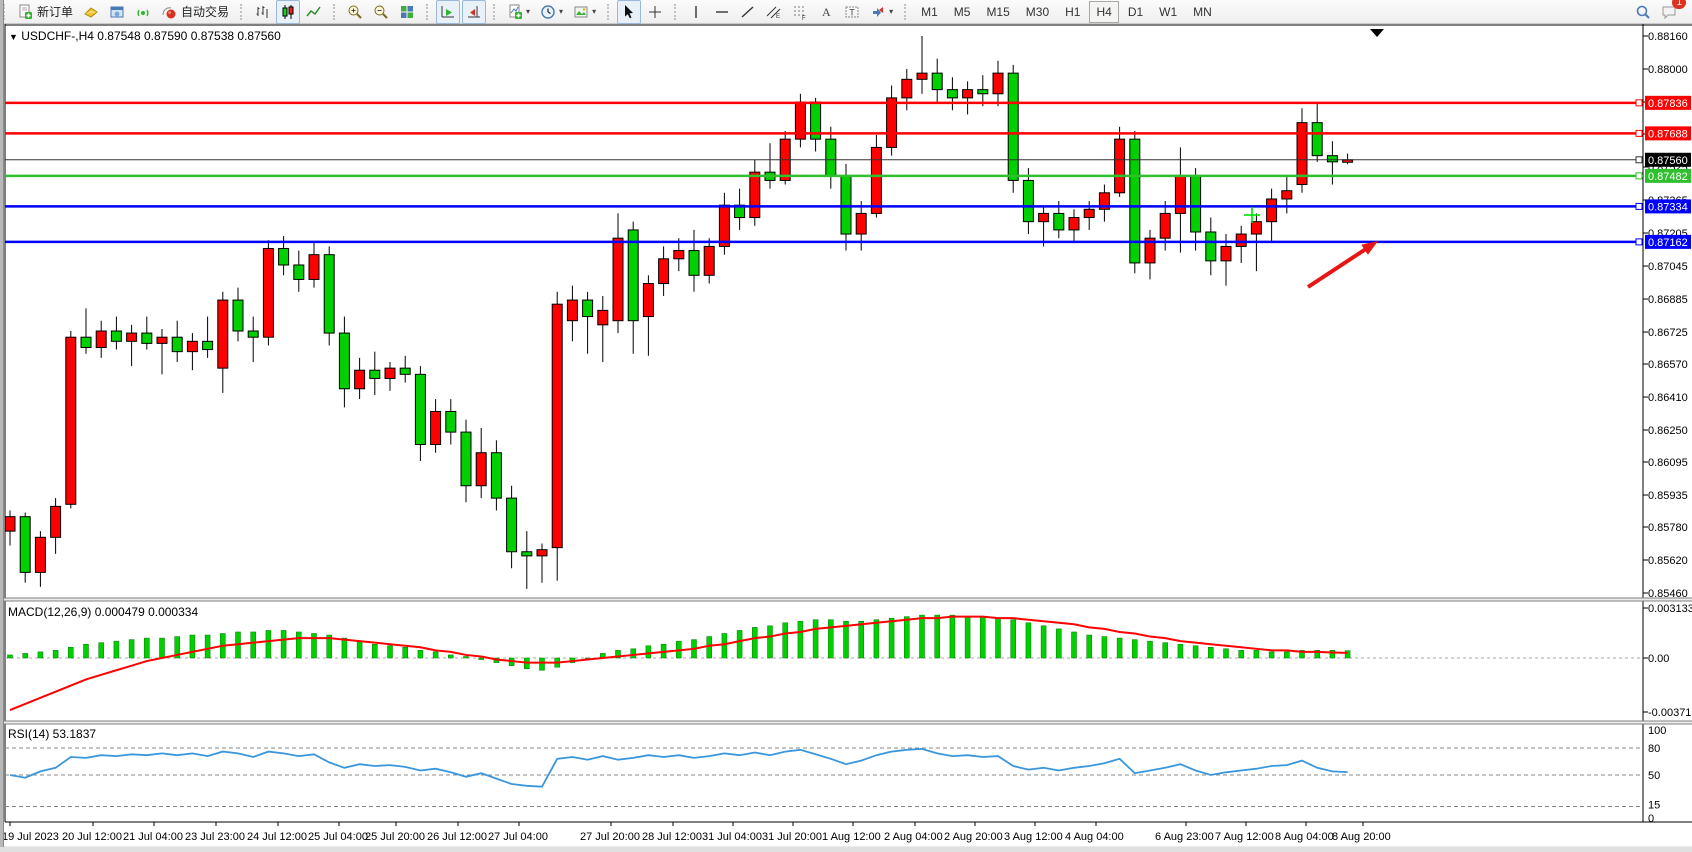 The width and height of the screenshot is (1692, 852). I want to click on timeframe-h4: H4, so click(1104, 11).